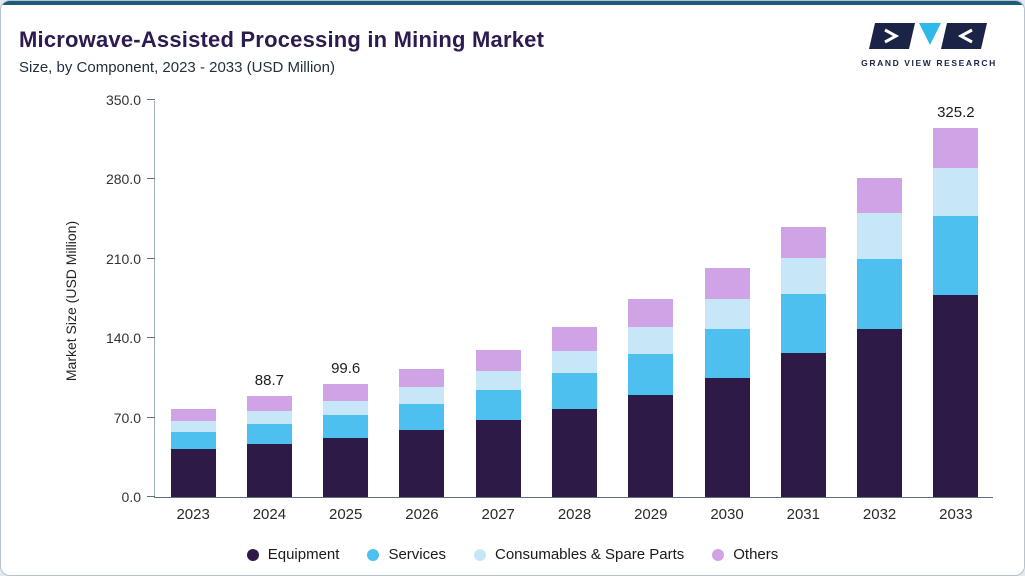  I want to click on bar-value-label: 99.6, so click(346, 369).